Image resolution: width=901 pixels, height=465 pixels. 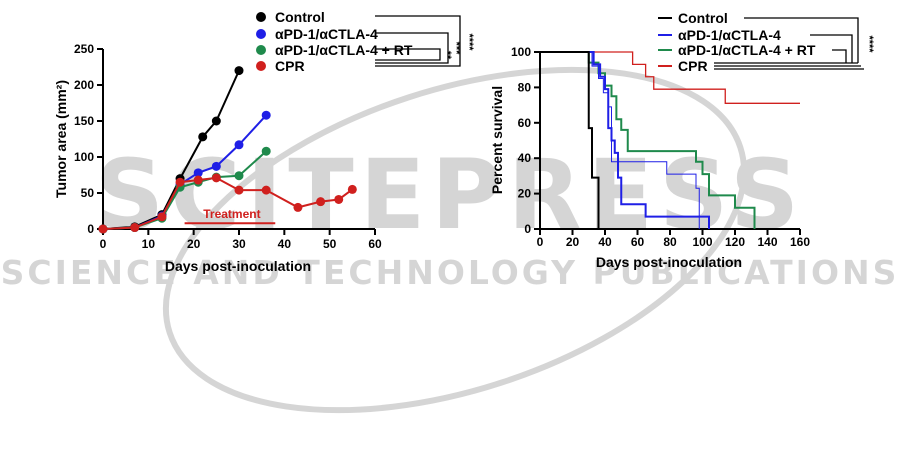 What do you see at coordinates (497, 140) in the screenshot?
I see `y-axis-label: Percent survival` at bounding box center [497, 140].